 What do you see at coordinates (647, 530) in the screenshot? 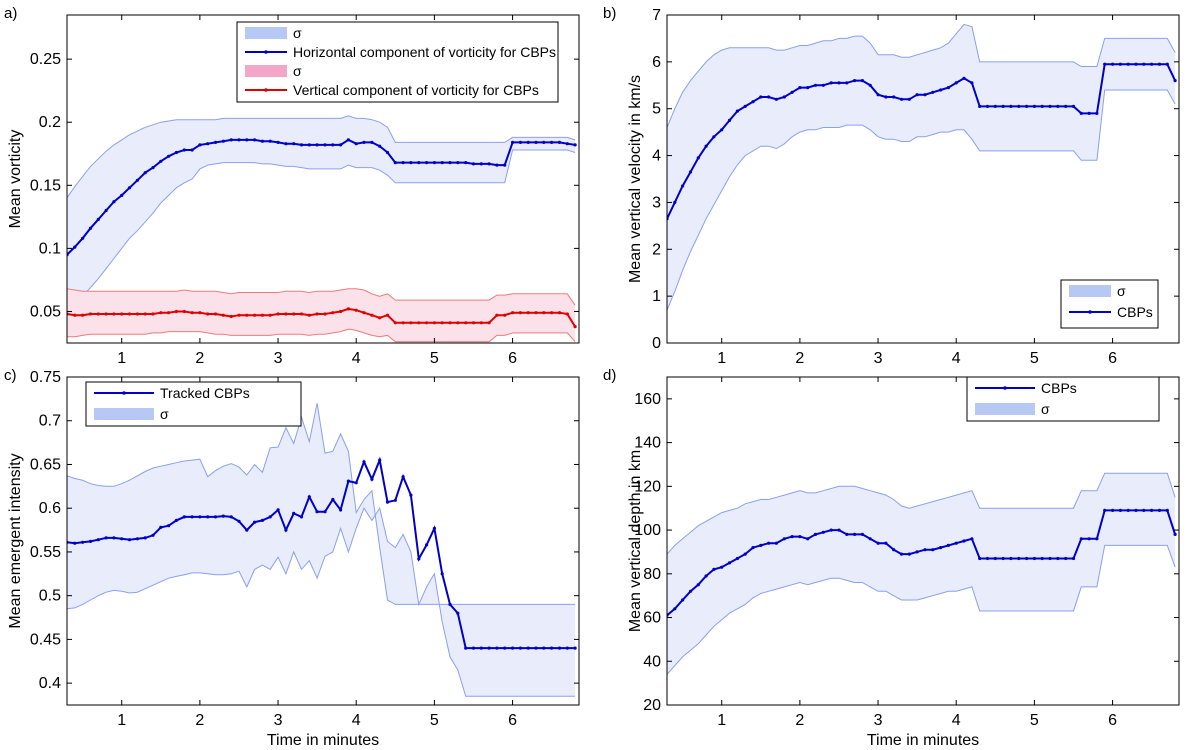
I see `y-tick-label: 100` at bounding box center [647, 530].